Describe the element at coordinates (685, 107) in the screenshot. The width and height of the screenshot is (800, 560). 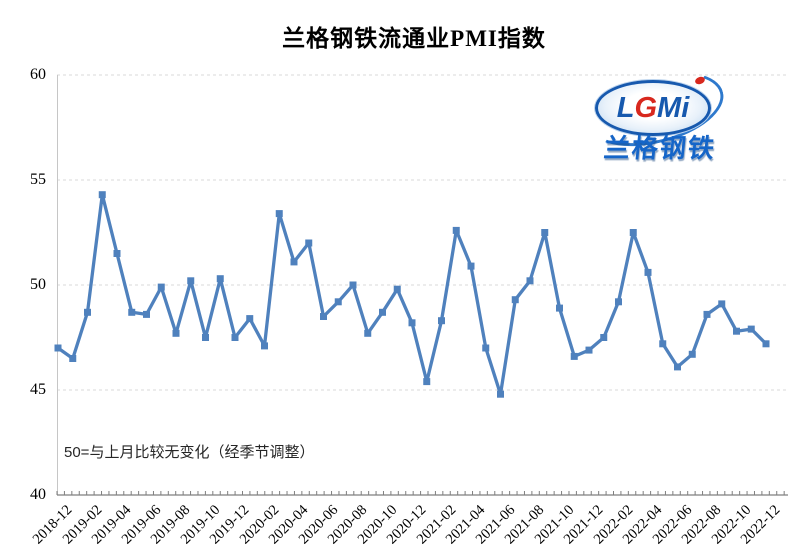
I see `logo-letter-i: i` at that location.